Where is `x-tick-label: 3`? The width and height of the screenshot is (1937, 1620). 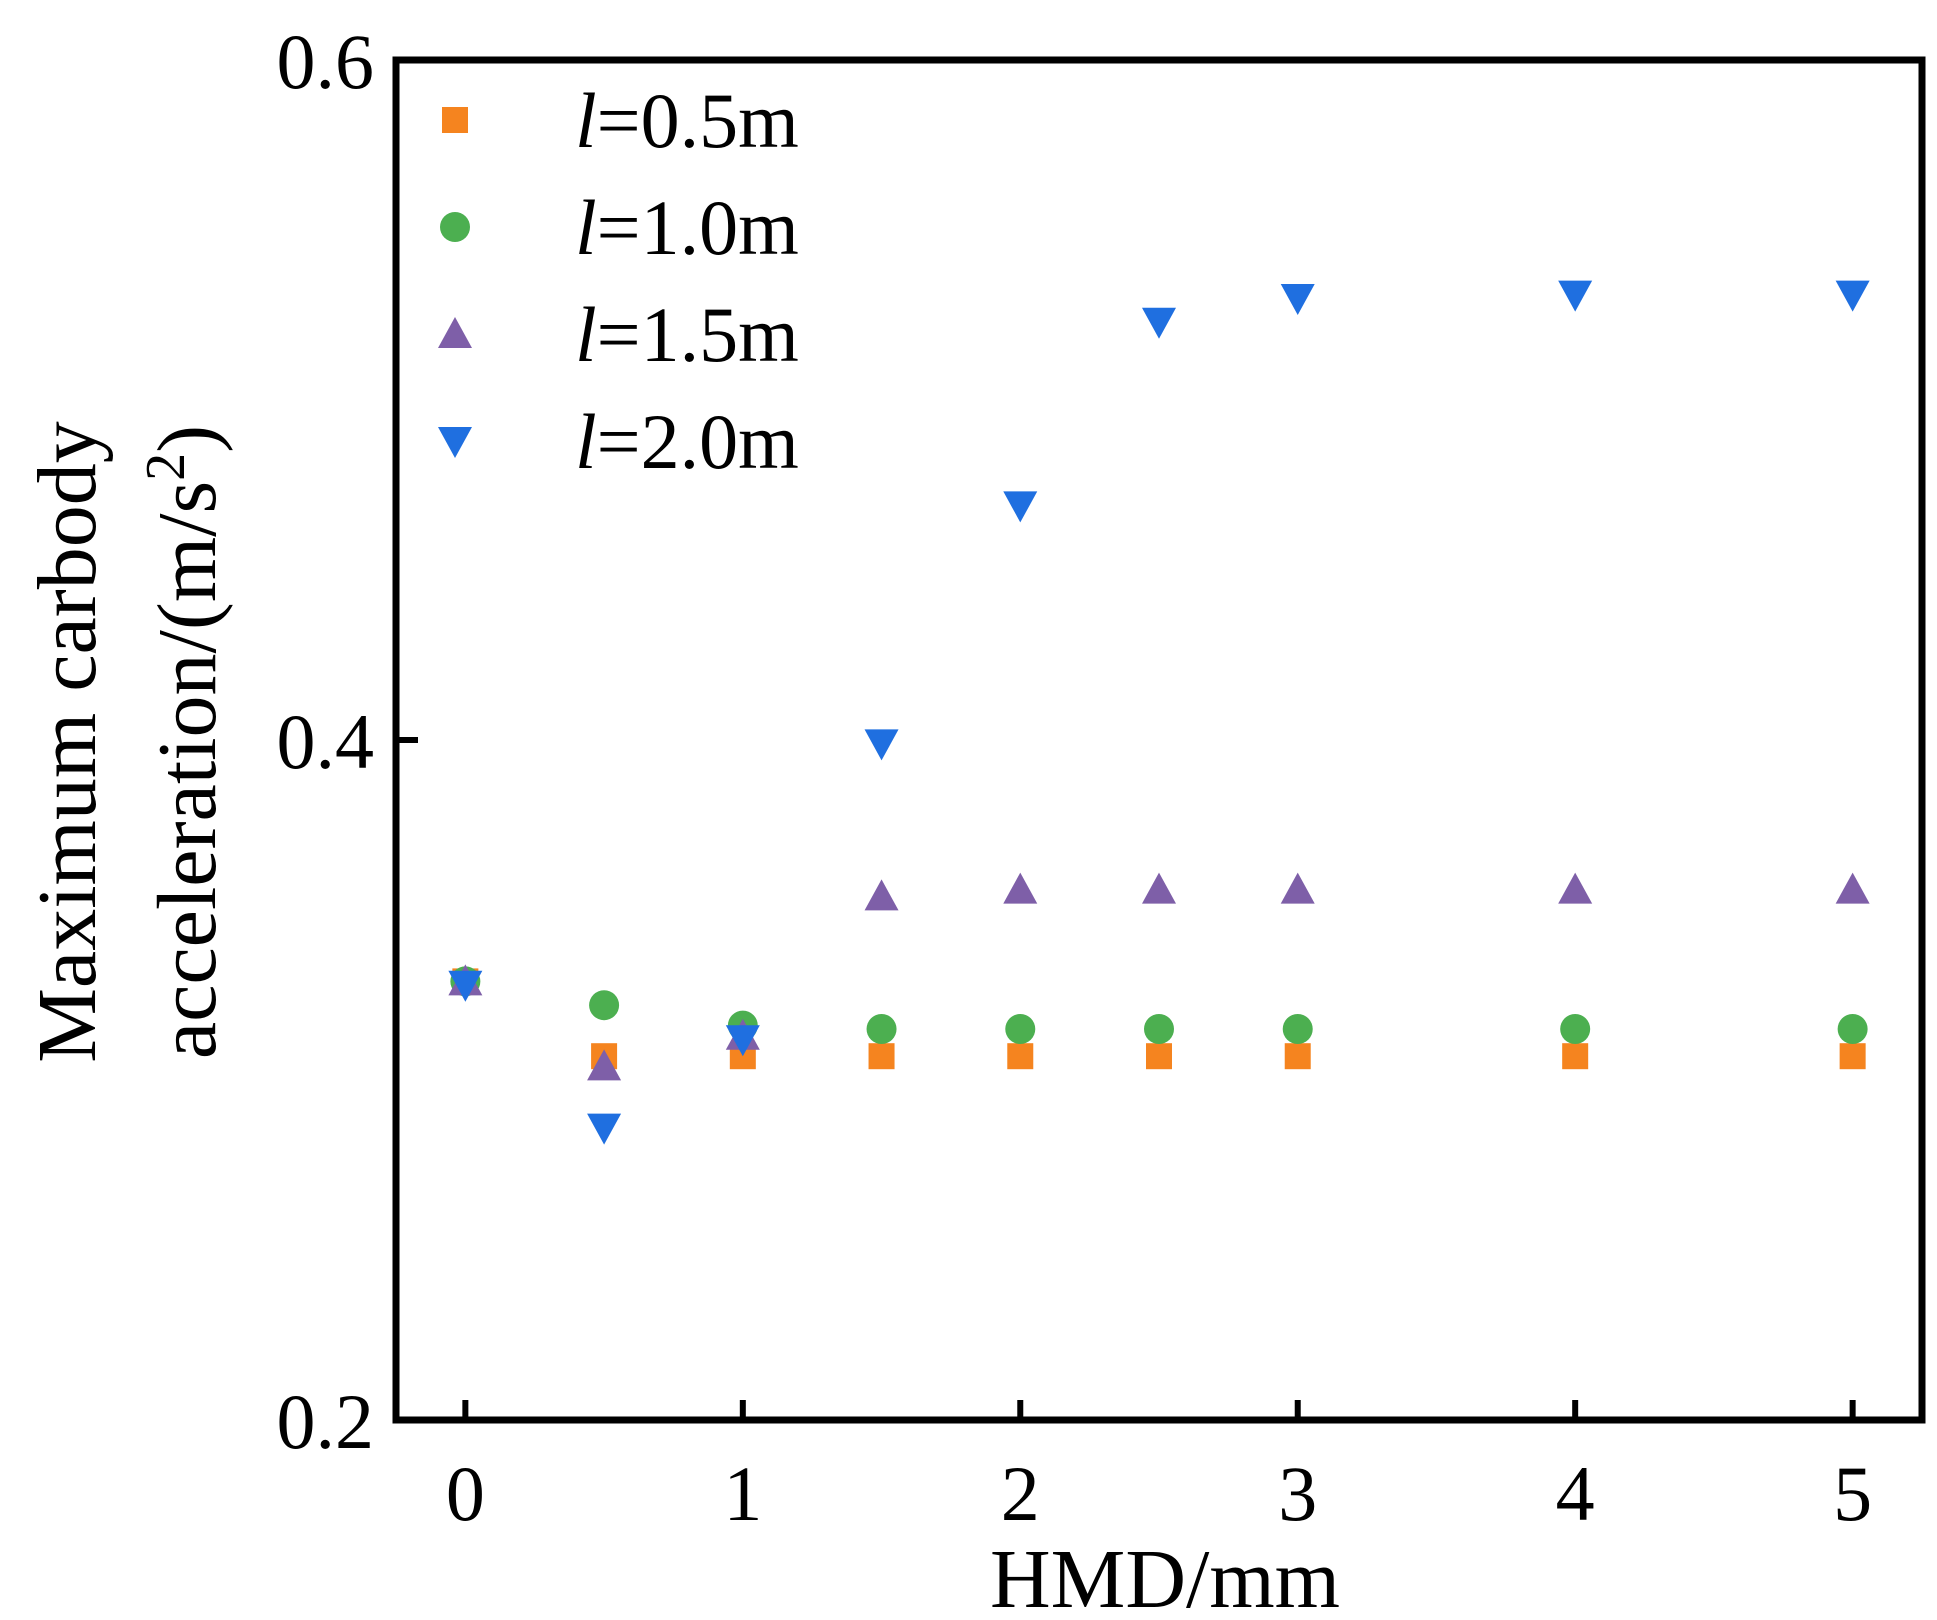 x-tick-label: 3 is located at coordinates (1297, 1493).